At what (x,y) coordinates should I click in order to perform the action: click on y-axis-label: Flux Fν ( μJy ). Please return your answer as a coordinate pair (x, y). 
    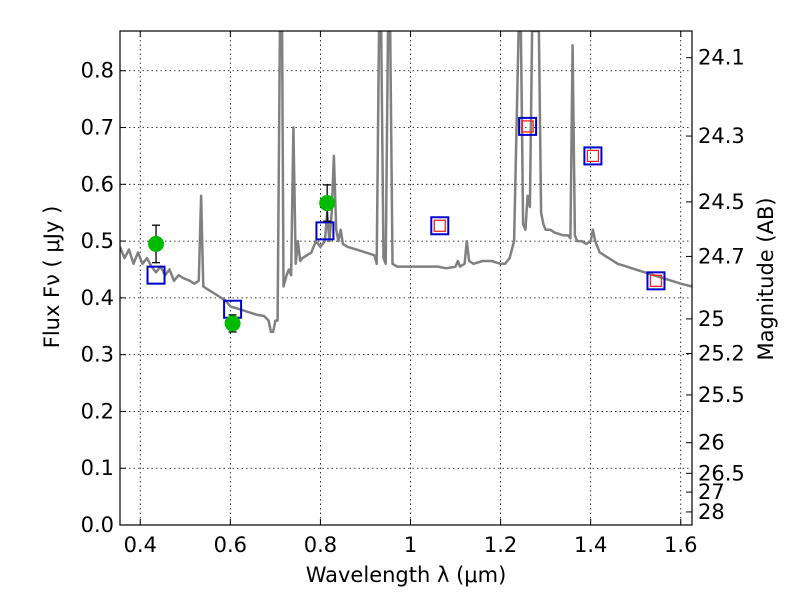
    Looking at the image, I should click on (52, 277).